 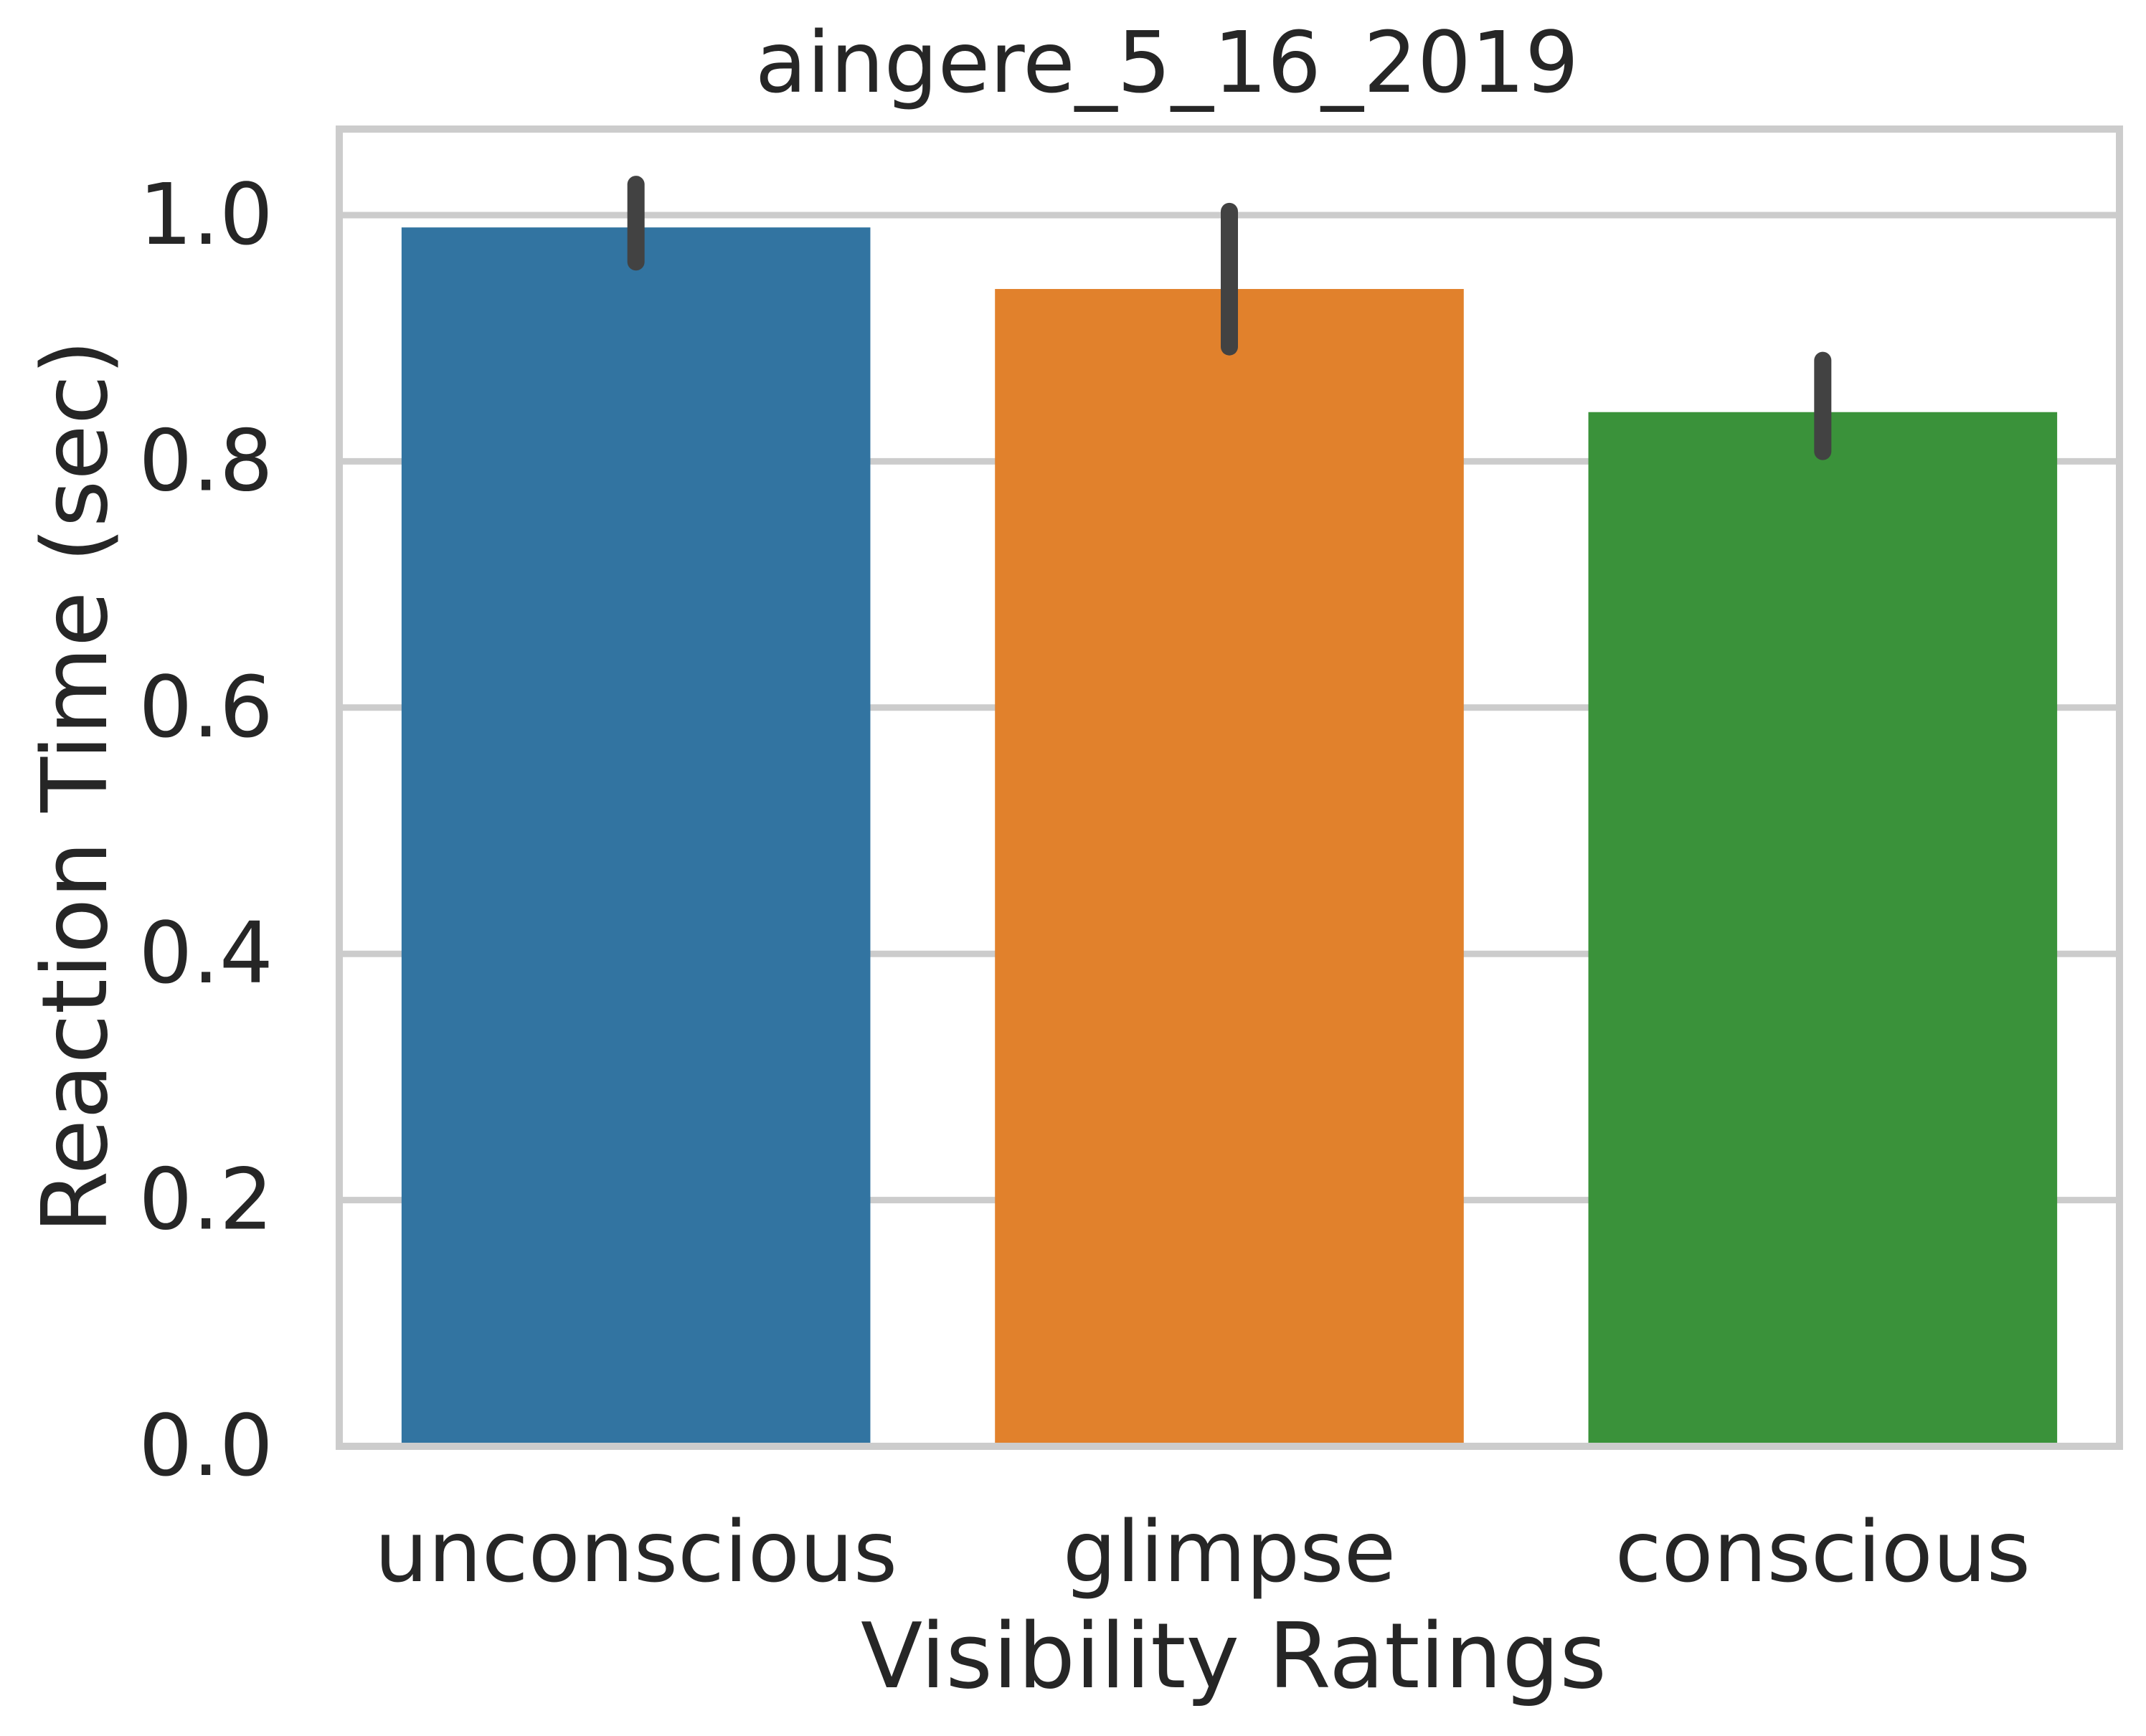 I want to click on x-tick-label: conscious, so click(x=1823, y=1552).